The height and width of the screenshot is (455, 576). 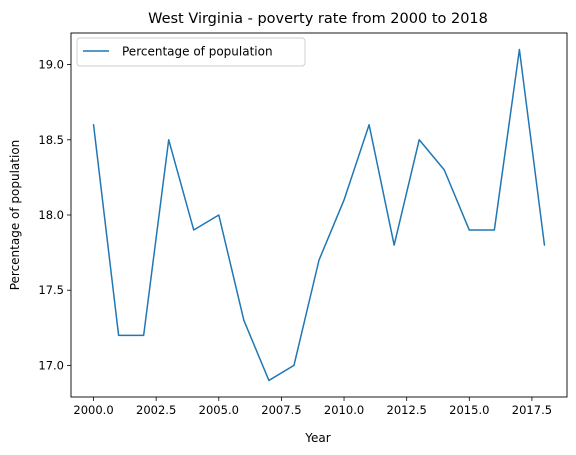 What do you see at coordinates (93, 410) in the screenshot?
I see `x-tick-label: 2000.0` at bounding box center [93, 410].